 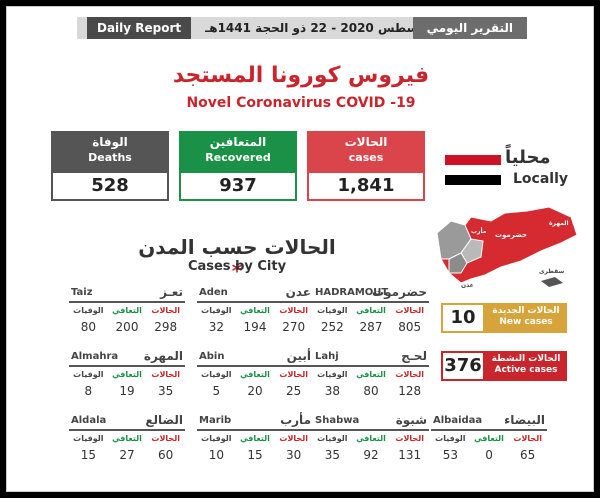 I want to click on city-name-en: Almahra, so click(x=95, y=356).